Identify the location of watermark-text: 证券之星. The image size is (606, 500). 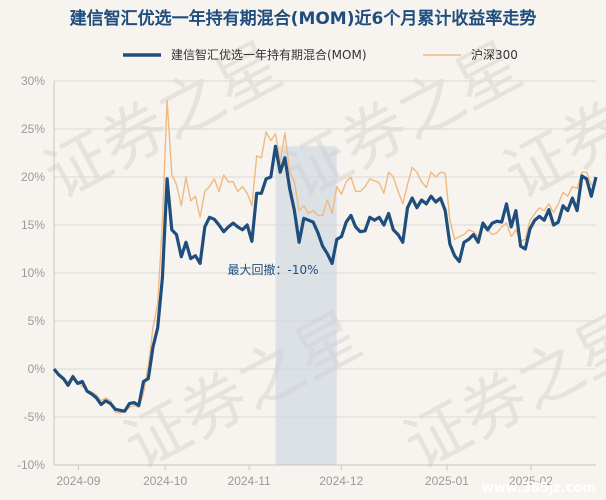
(499, 392).